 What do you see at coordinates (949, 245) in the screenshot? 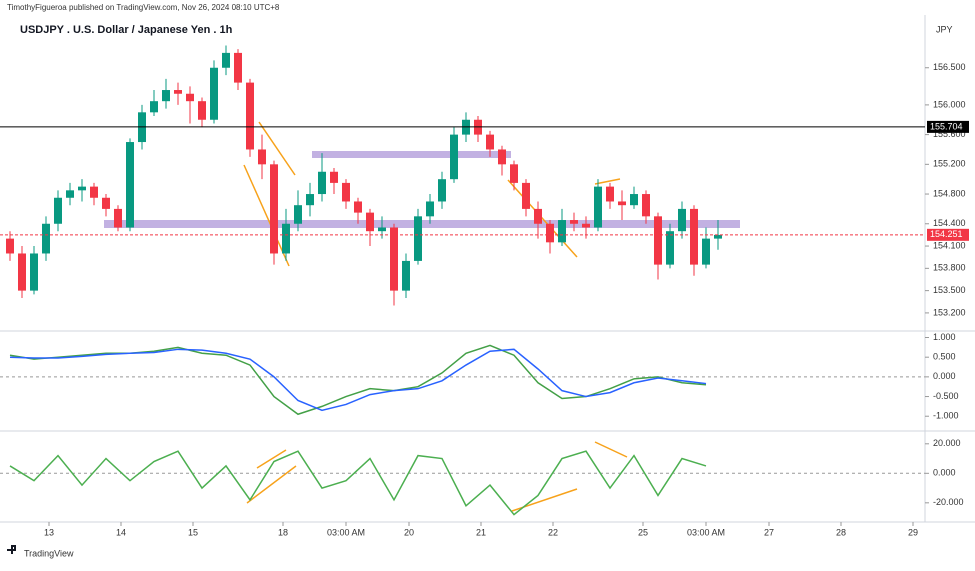
I see `y-tick-label: 154.100` at bounding box center [949, 245].